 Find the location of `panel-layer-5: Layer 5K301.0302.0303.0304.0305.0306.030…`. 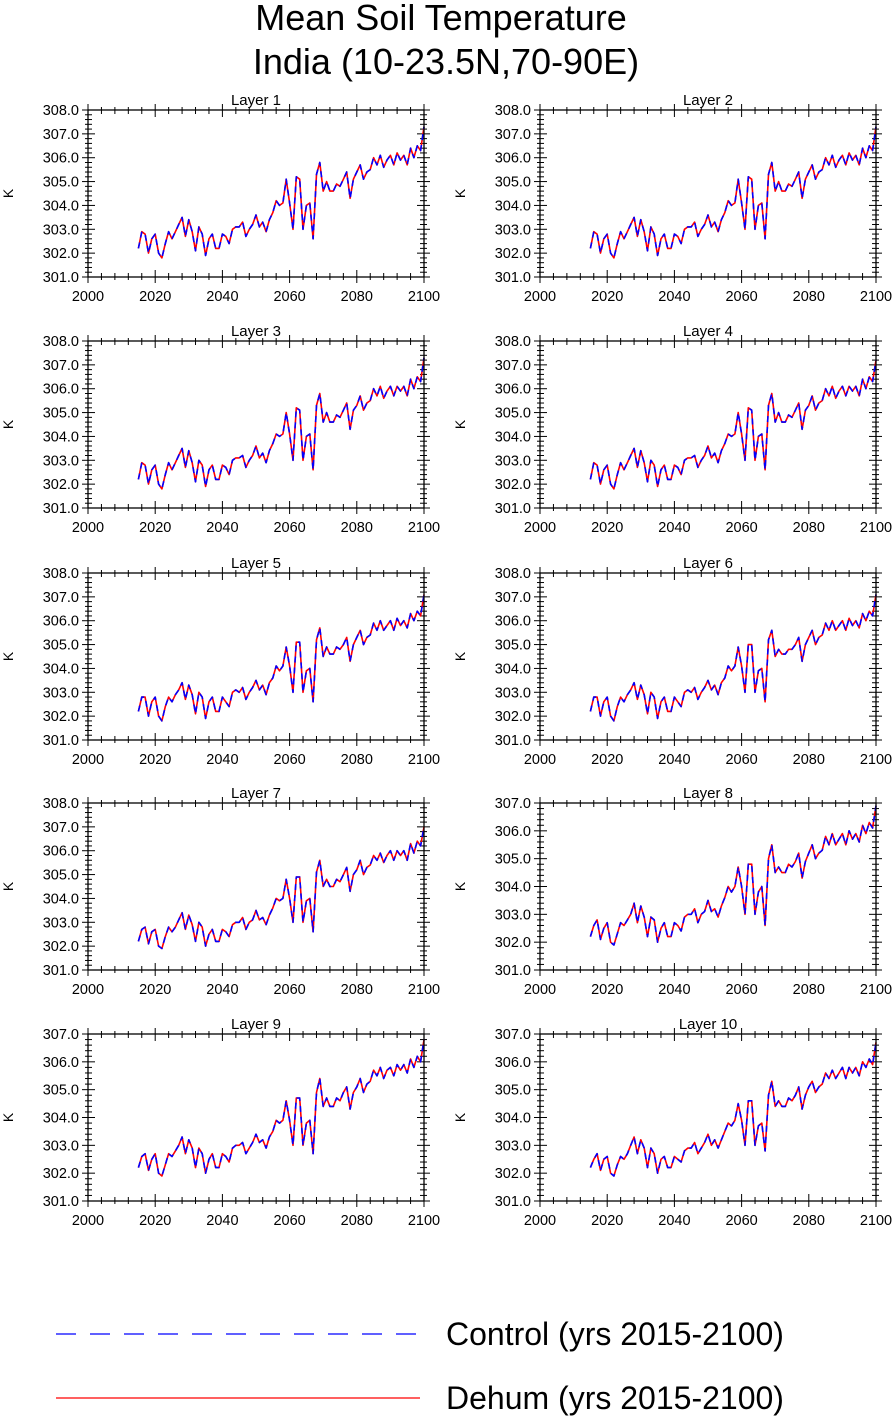

panel-layer-5: Layer 5K301.0302.0303.0304.0305.0306.030… is located at coordinates (220, 661).